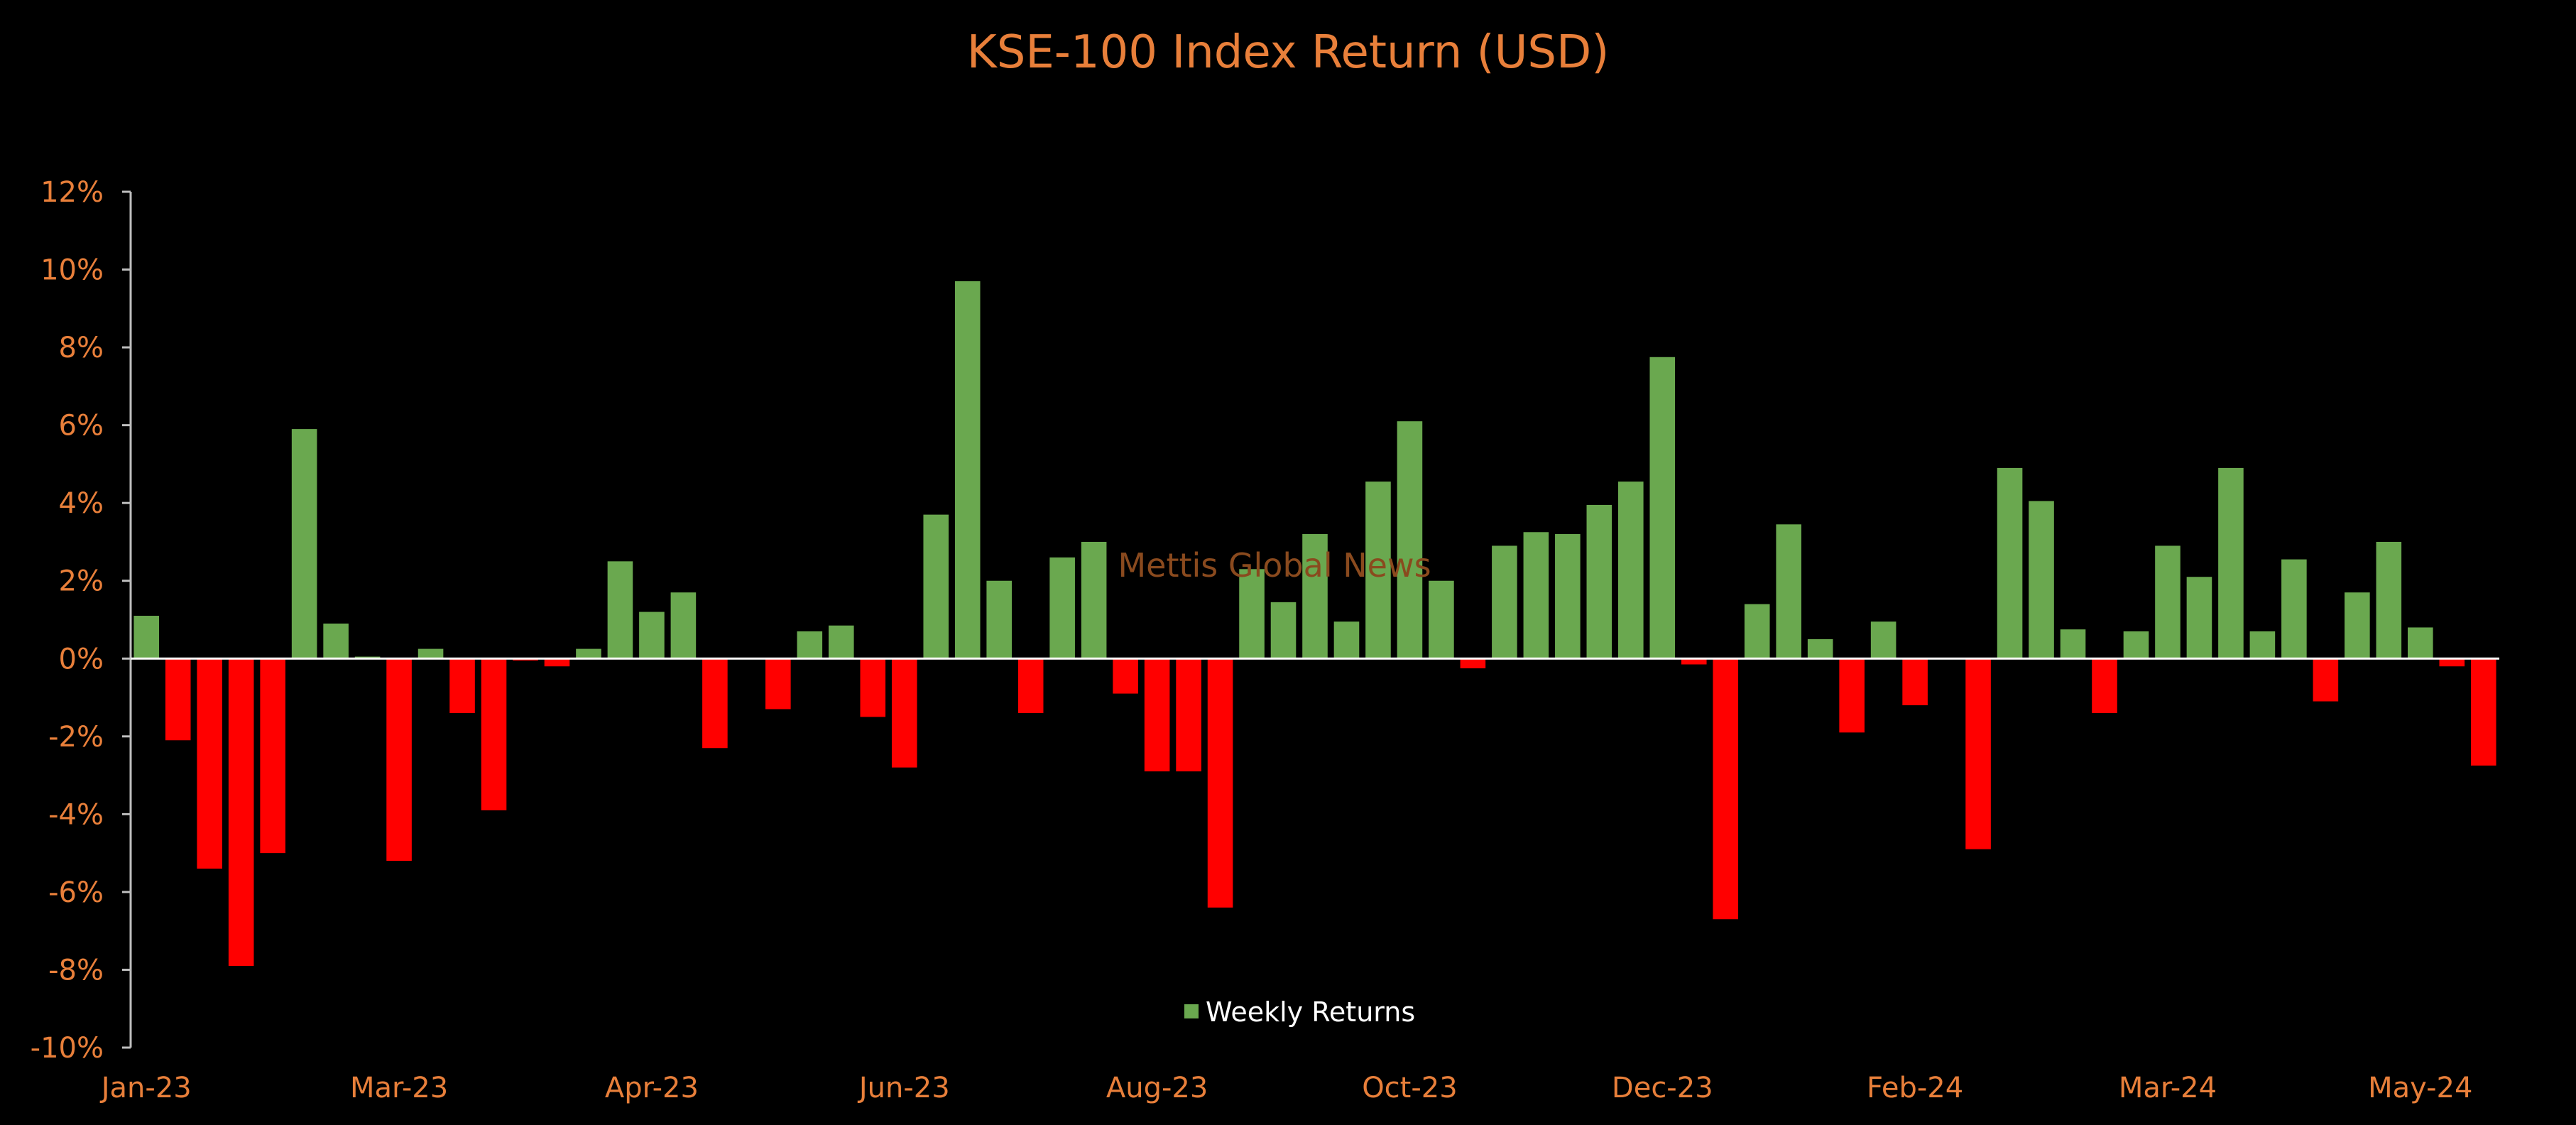 This screenshot has width=2576, height=1125. Describe the element at coordinates (145, 1088) in the screenshot. I see `x-tick-label: Jan-23` at that location.